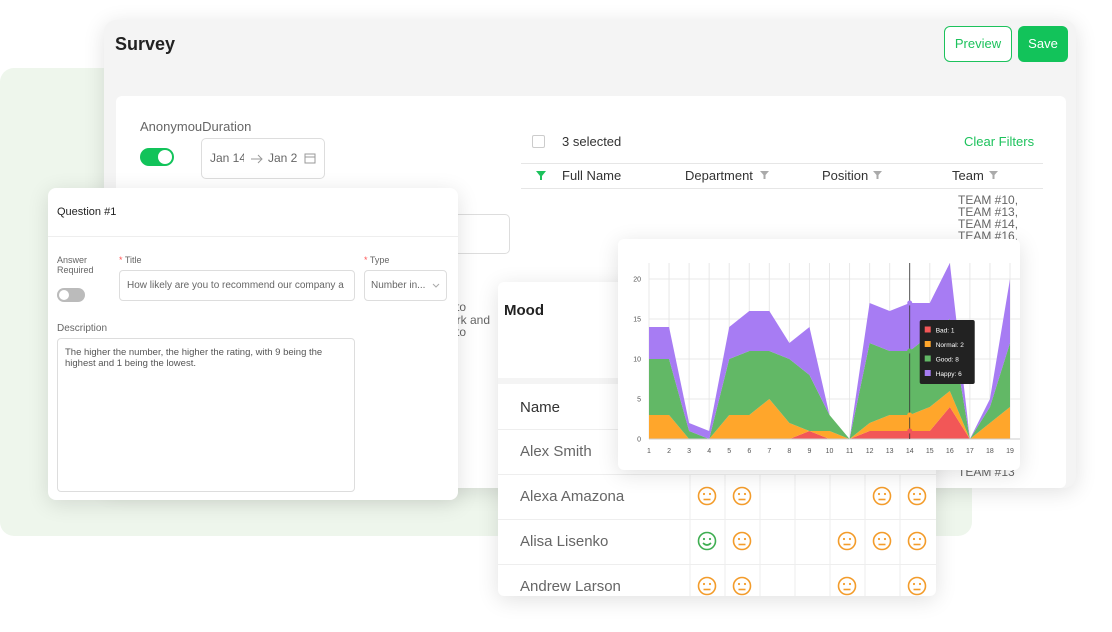  What do you see at coordinates (930, 451) in the screenshot?
I see `x-tick-label: 15` at bounding box center [930, 451].